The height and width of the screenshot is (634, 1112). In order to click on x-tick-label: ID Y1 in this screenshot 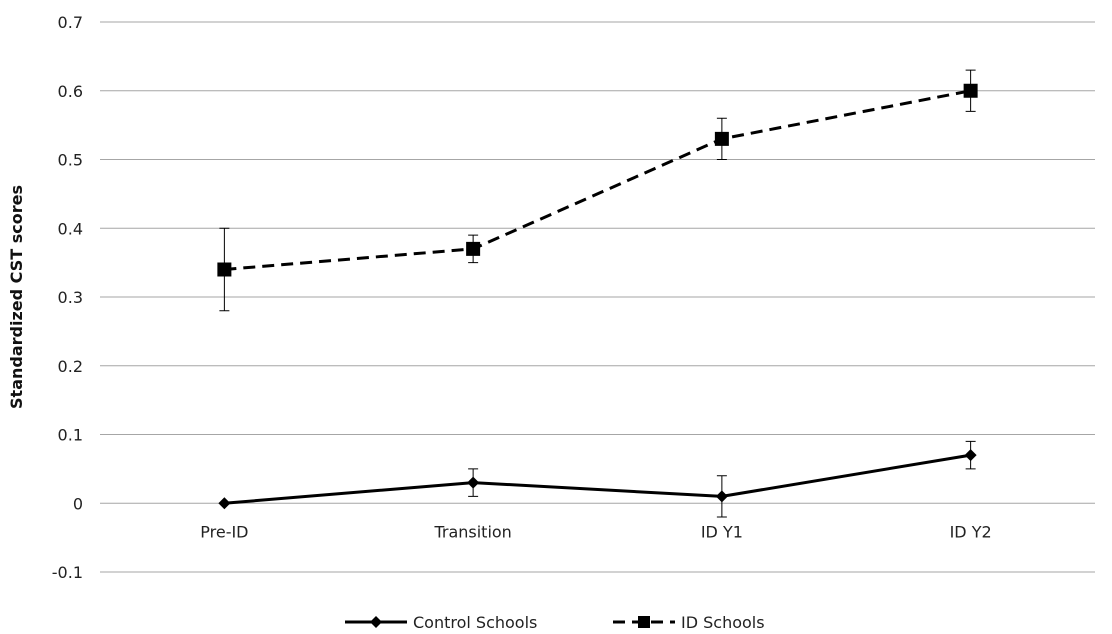, I will do `click(722, 531)`.